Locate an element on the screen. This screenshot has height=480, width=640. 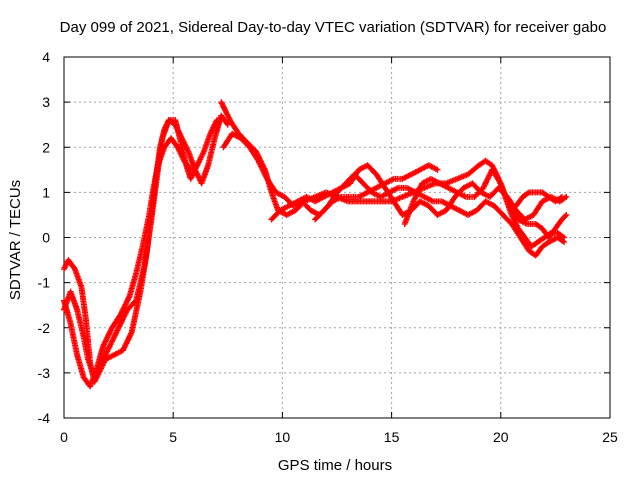
y-tick-label: -4 is located at coordinates (44, 418).